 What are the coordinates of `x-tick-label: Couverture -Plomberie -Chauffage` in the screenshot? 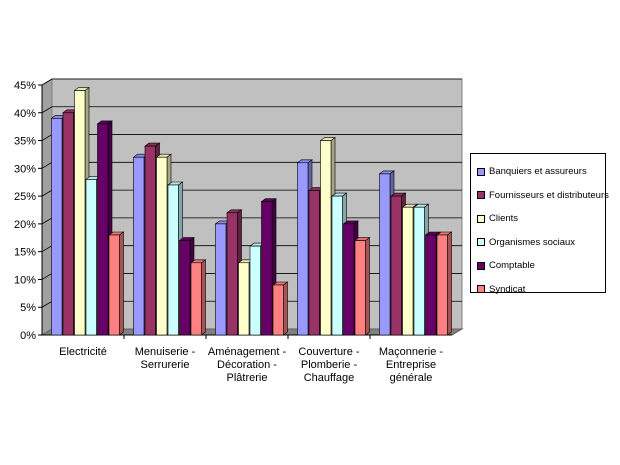 It's located at (328, 365).